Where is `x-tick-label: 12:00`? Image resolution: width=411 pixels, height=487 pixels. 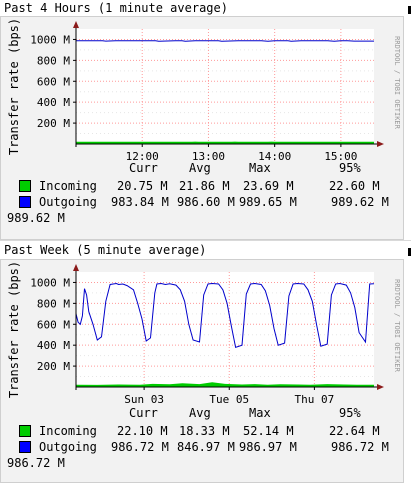 x-tick-label: 12:00 is located at coordinates (142, 156).